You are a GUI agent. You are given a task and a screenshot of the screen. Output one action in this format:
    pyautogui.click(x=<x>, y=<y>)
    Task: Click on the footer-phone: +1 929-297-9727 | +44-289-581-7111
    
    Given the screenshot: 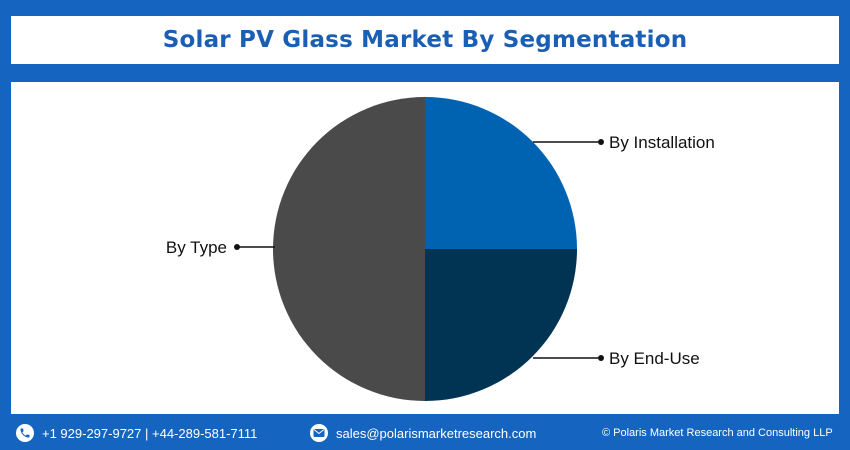 What is the action you would take?
    pyautogui.click(x=136, y=433)
    